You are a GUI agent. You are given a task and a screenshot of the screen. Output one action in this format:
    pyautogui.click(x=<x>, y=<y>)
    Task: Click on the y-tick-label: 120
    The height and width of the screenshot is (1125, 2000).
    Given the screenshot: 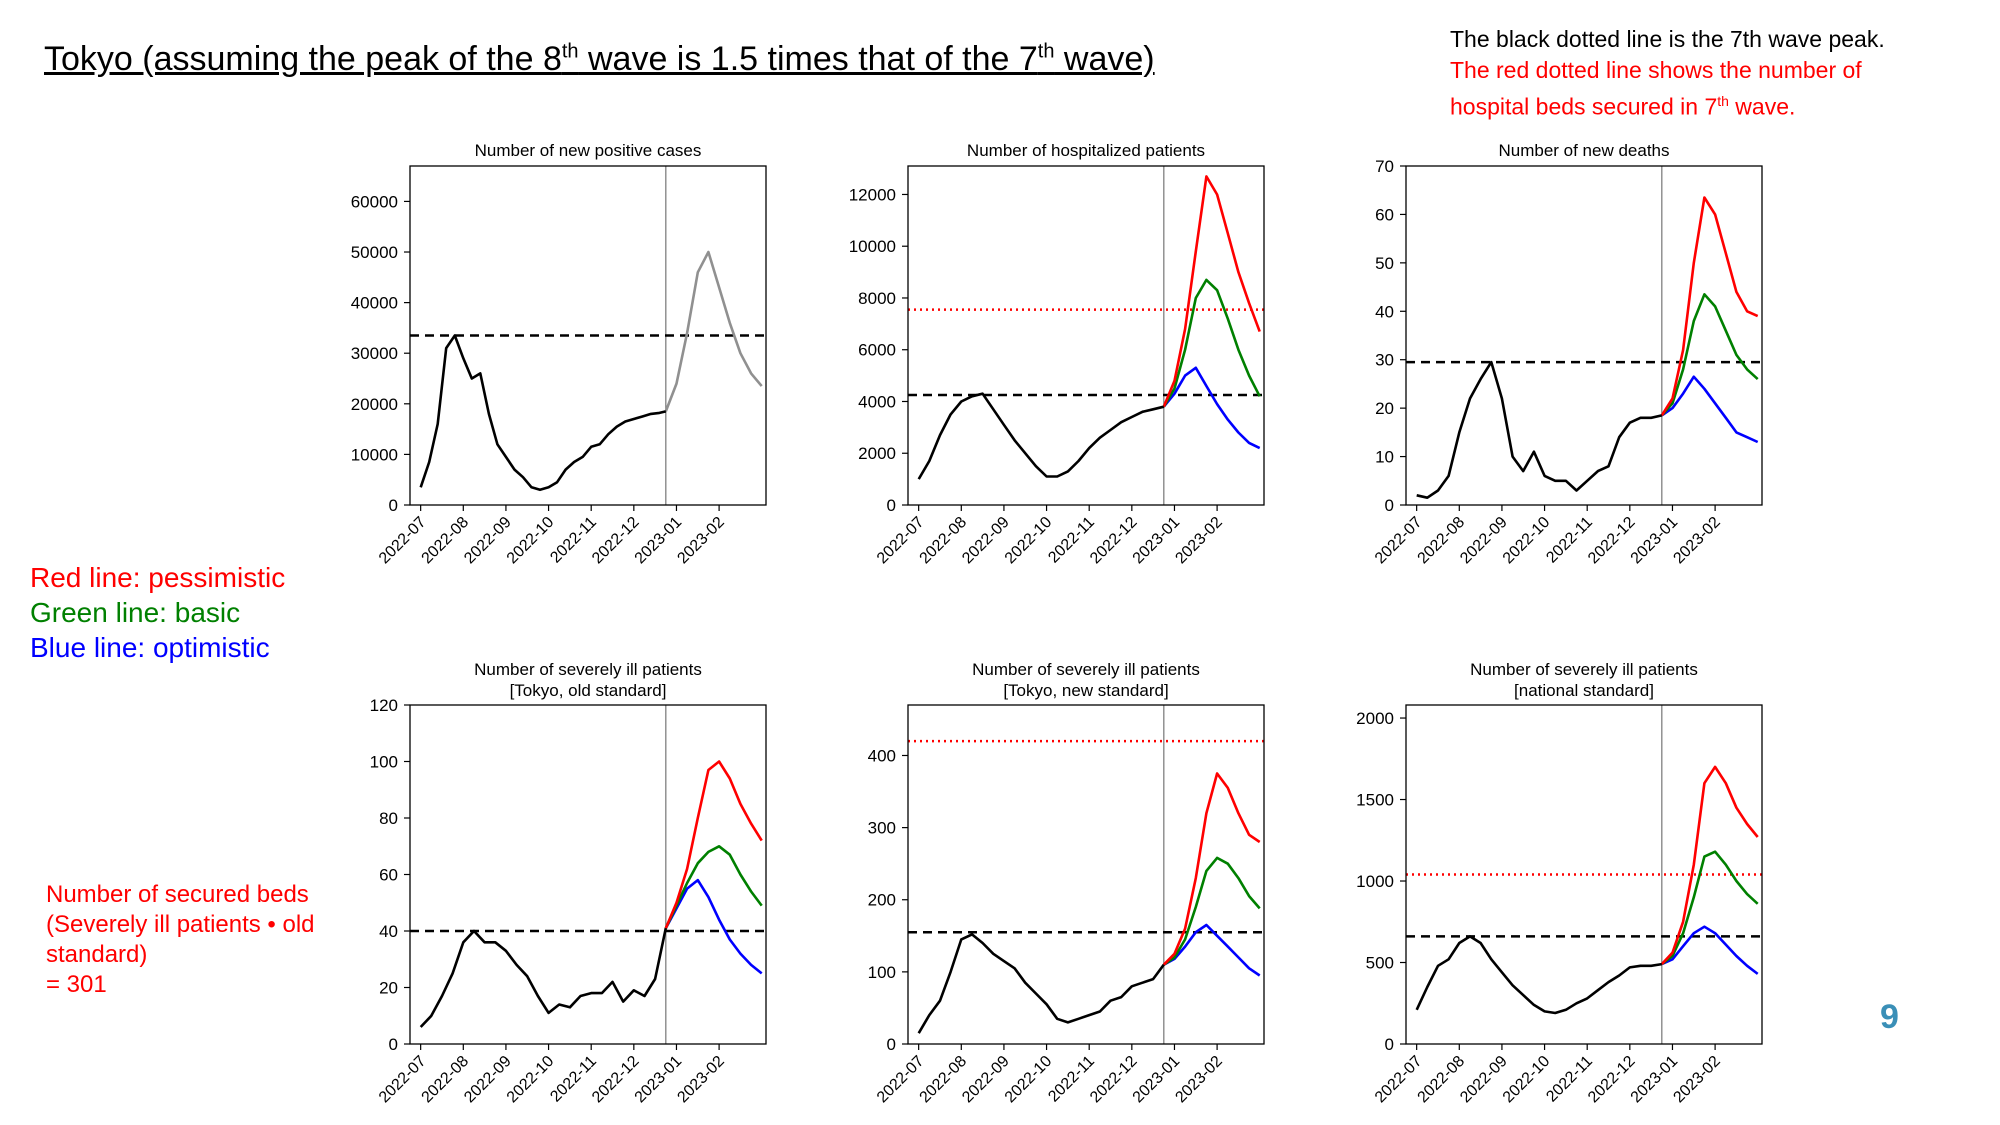 What is the action you would take?
    pyautogui.click(x=384, y=705)
    